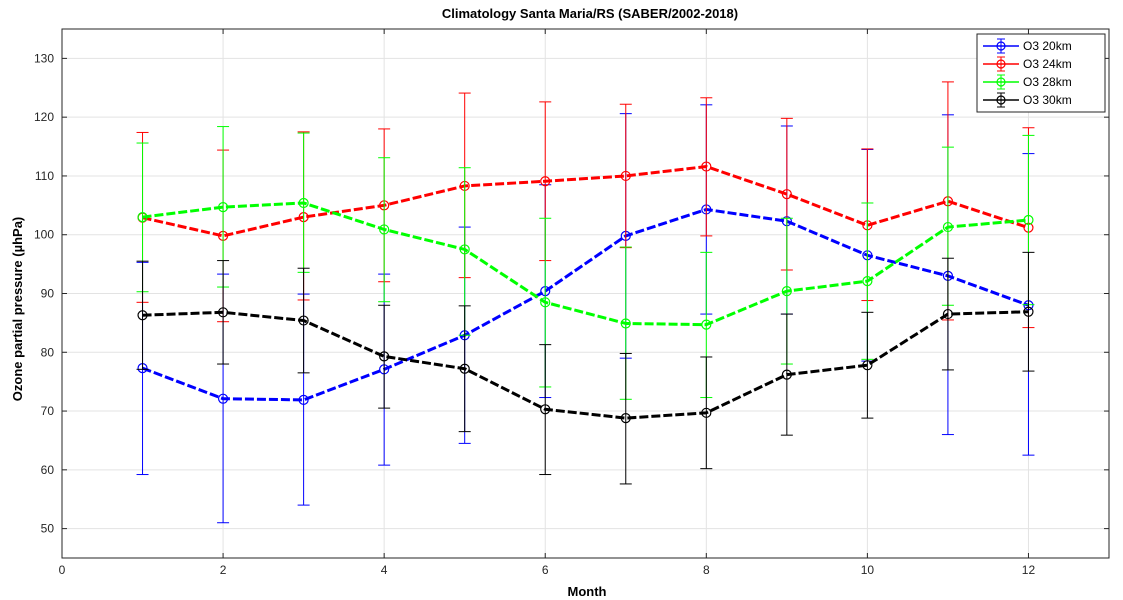 The image size is (1123, 600). I want to click on legend-item: O3 30km, so click(1027, 100).